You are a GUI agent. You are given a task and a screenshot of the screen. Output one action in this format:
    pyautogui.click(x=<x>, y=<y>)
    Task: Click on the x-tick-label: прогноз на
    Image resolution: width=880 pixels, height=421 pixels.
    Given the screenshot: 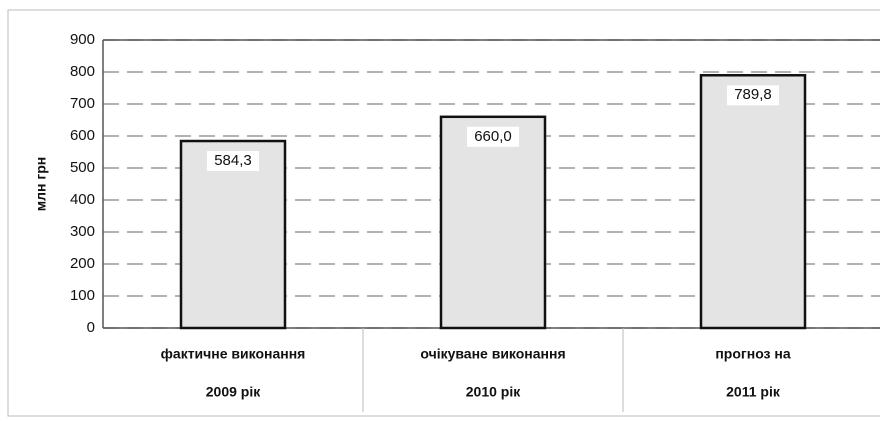 What is the action you would take?
    pyautogui.click(x=753, y=354)
    